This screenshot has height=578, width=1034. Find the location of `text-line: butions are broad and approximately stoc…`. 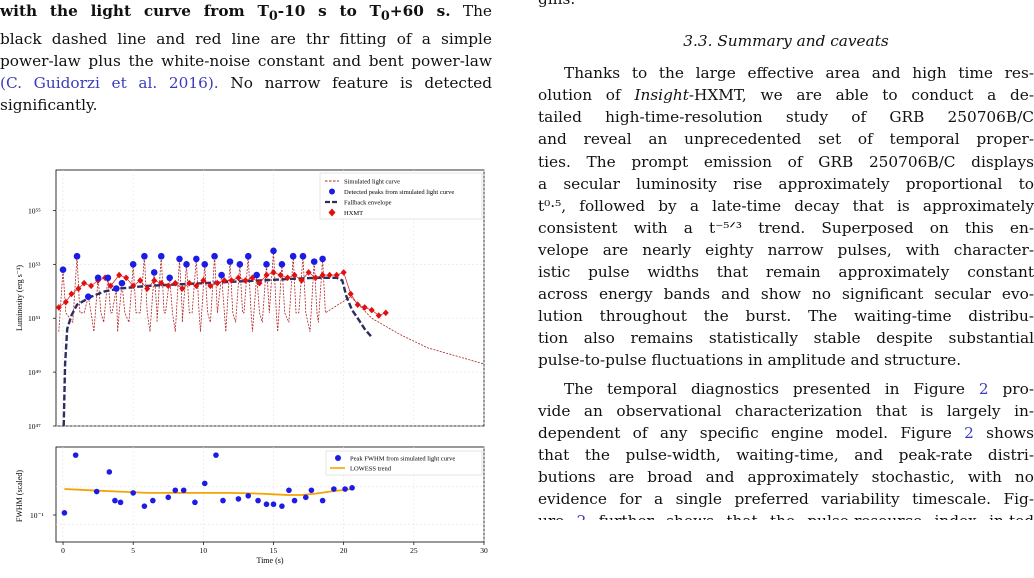

text-line: butions are broad and approximately stoc… is located at coordinates (786, 476).